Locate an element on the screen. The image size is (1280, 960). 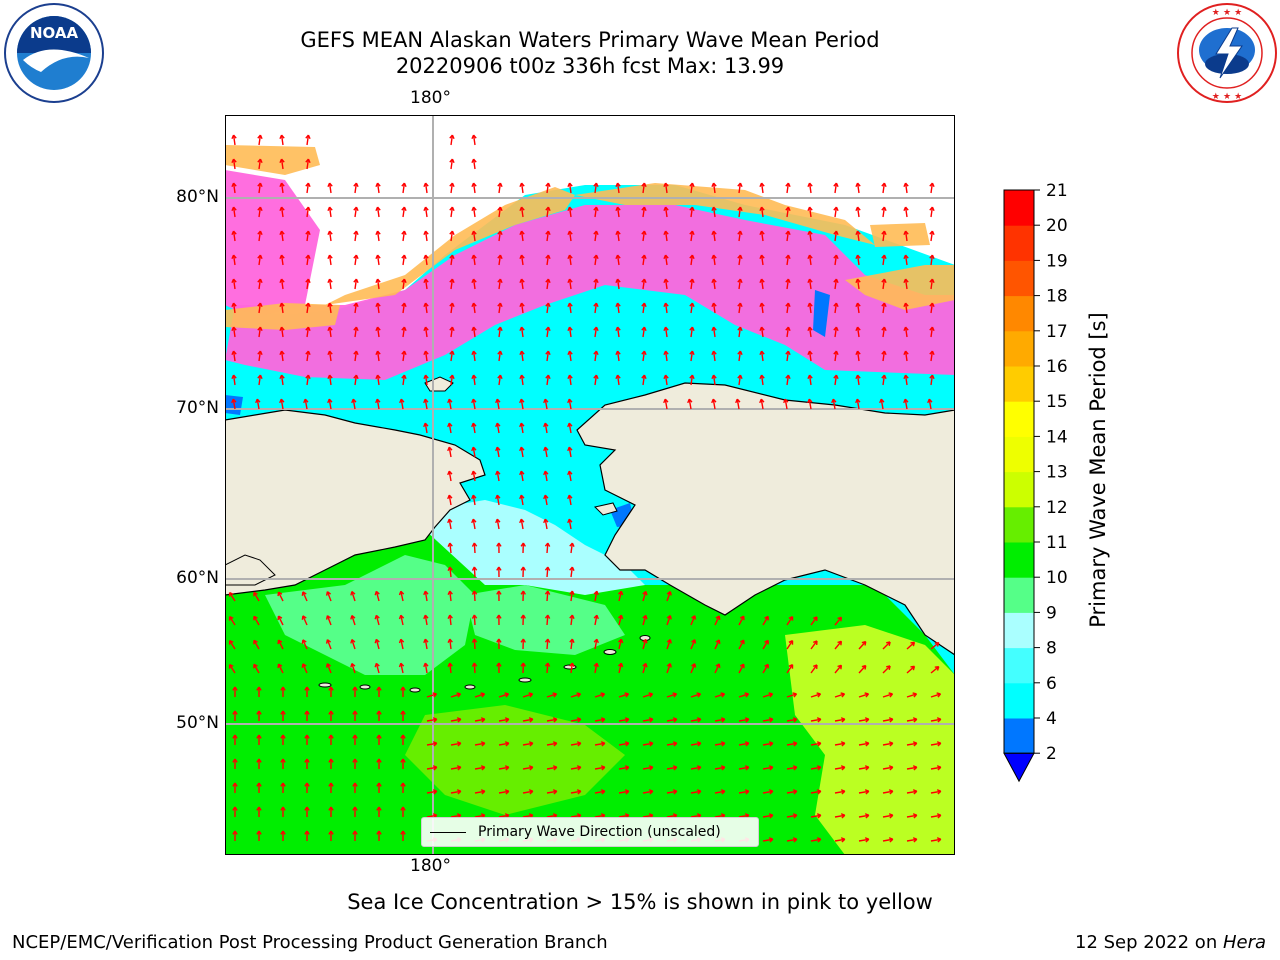
map-subtitle: 20220906 t00z 336h fcst Max: 13.99 is located at coordinates (590, 66).